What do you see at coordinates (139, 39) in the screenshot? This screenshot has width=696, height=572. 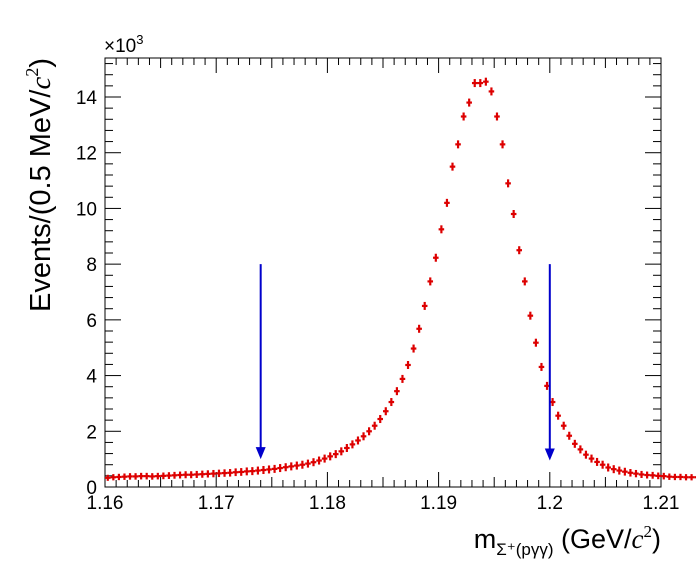 I see `y-multiplier-exp: 3` at bounding box center [139, 39].